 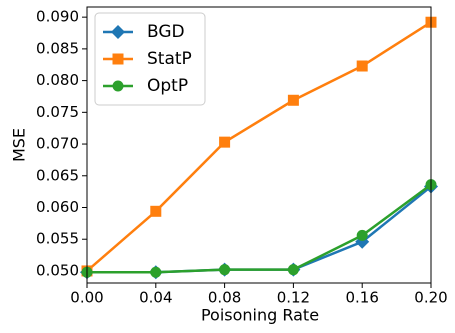 I want to click on x-axis-label: Poisoning Rate, so click(x=260, y=315).